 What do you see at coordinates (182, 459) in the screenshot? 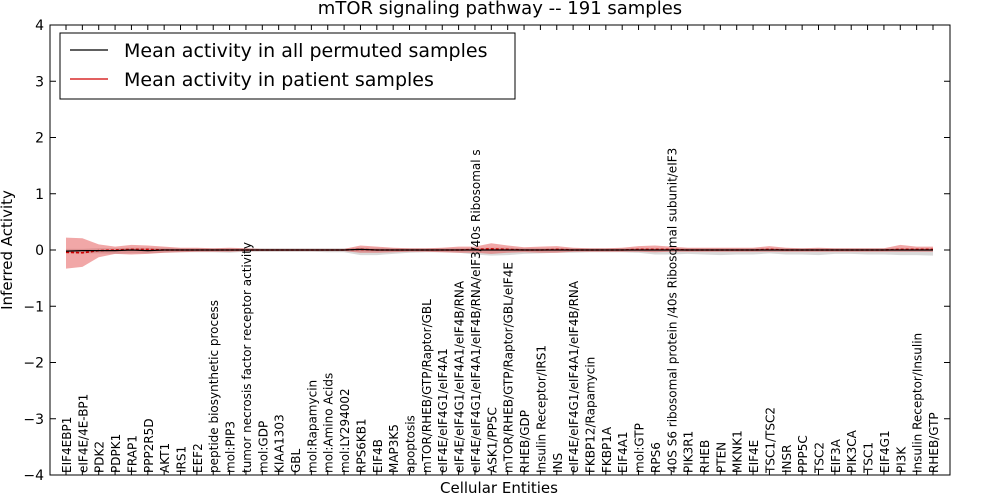
I see `x-tick-label: IRS1` at bounding box center [182, 459].